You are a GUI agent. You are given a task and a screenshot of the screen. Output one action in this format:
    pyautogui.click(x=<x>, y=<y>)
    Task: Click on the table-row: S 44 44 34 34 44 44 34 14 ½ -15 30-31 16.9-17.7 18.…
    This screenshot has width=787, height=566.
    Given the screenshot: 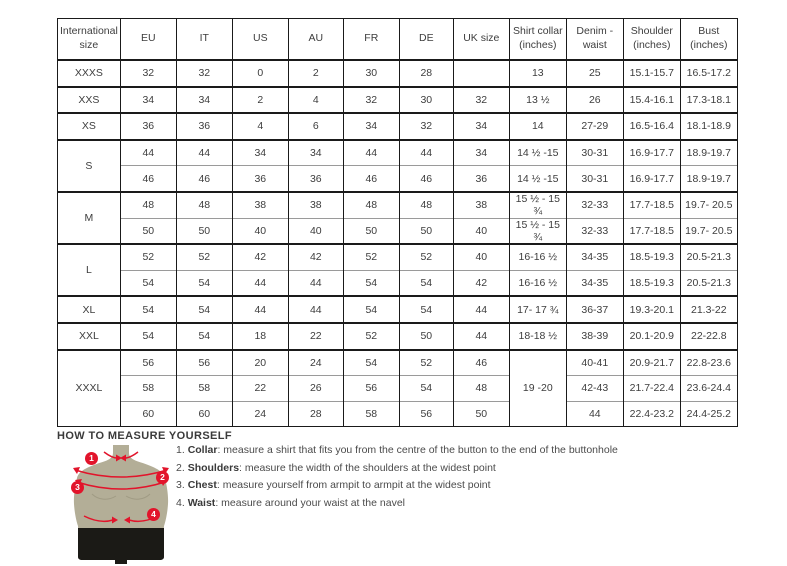 What is the action you would take?
    pyautogui.click(x=397, y=165)
    